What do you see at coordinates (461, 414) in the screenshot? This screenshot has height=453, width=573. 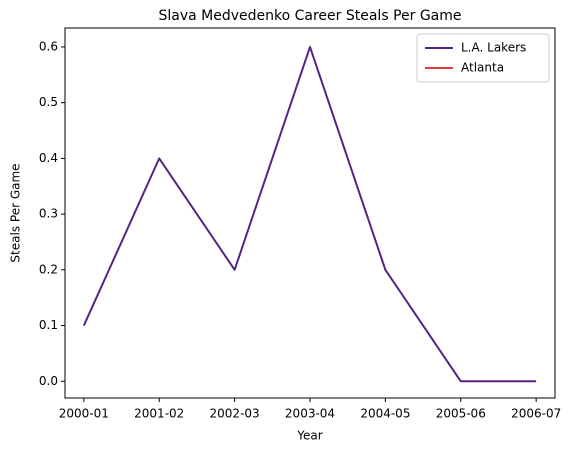 I see `x-tick-label: 2005-06` at bounding box center [461, 414].